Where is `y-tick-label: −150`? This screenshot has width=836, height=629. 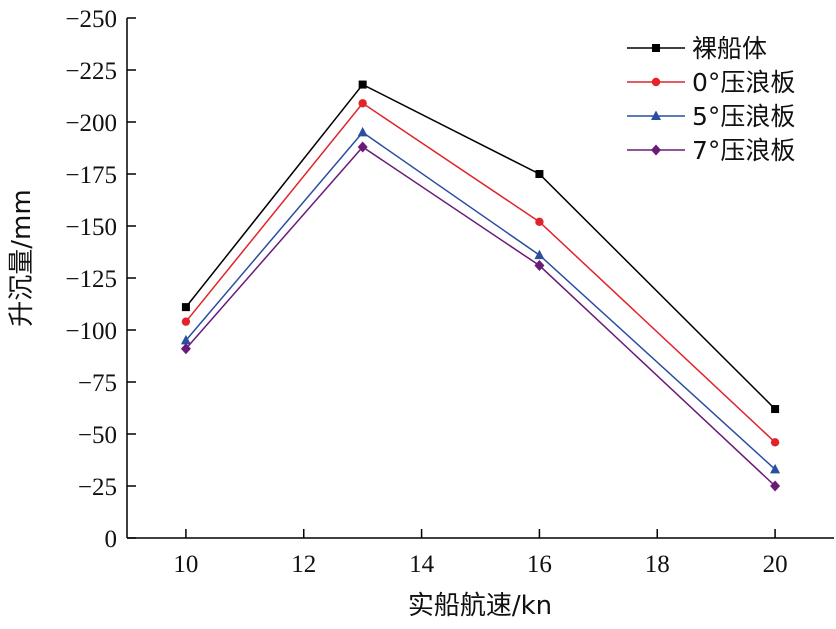
y-tick-label: −150 is located at coordinates (91, 227).